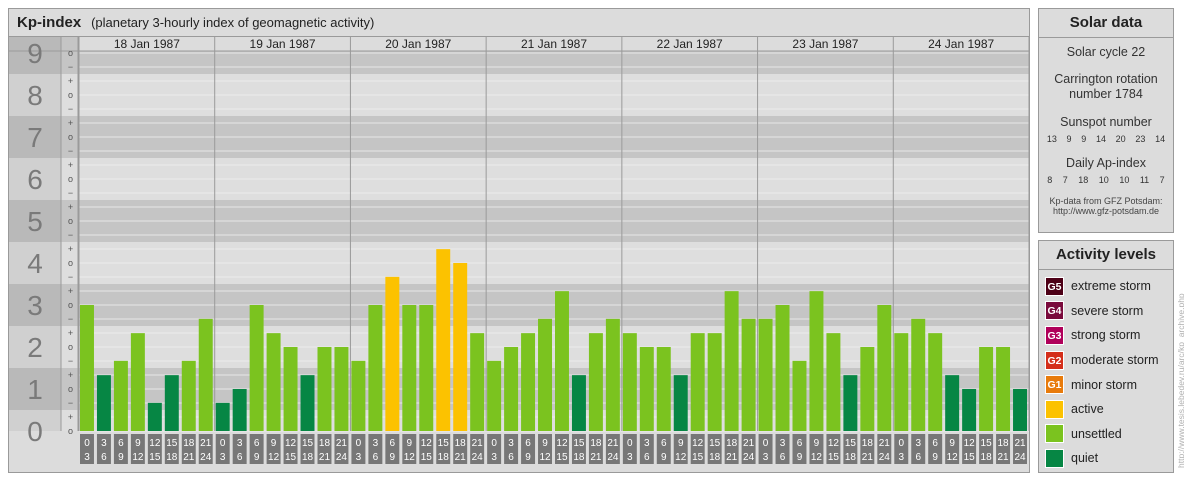 This screenshot has width=1184, height=480. What do you see at coordinates (1106, 86) in the screenshot?
I see `carrington-rotation: Carrington rotation number 1784` at bounding box center [1106, 86].